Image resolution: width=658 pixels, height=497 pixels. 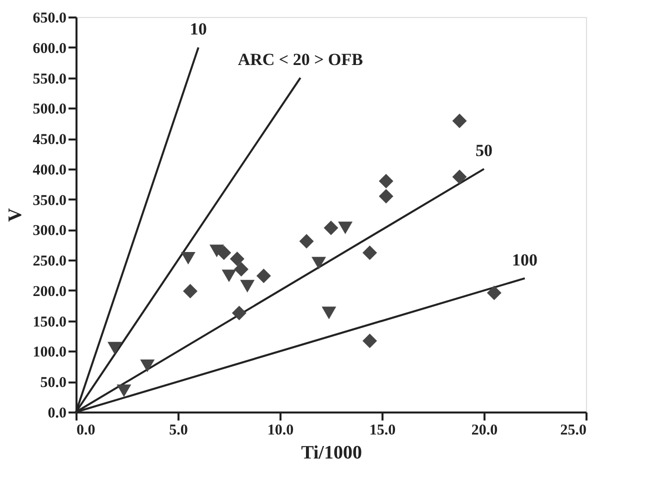 I want to click on y-tick-label: 500.0, so click(x=49, y=110).